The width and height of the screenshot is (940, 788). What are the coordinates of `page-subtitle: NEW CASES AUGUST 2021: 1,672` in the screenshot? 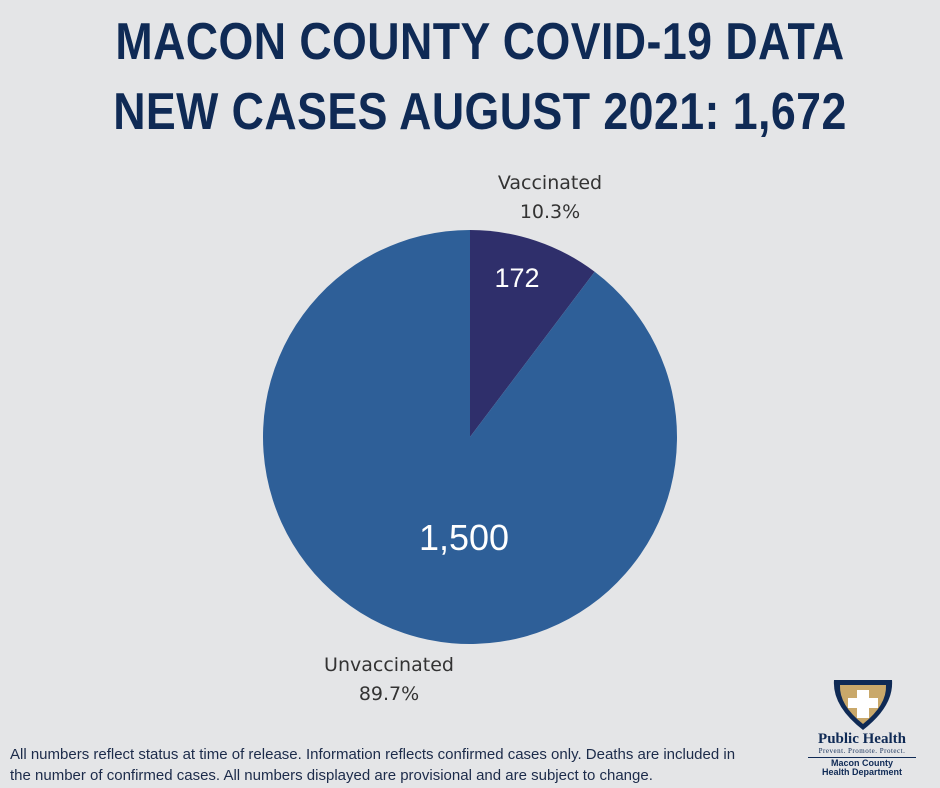 It's located at (480, 112).